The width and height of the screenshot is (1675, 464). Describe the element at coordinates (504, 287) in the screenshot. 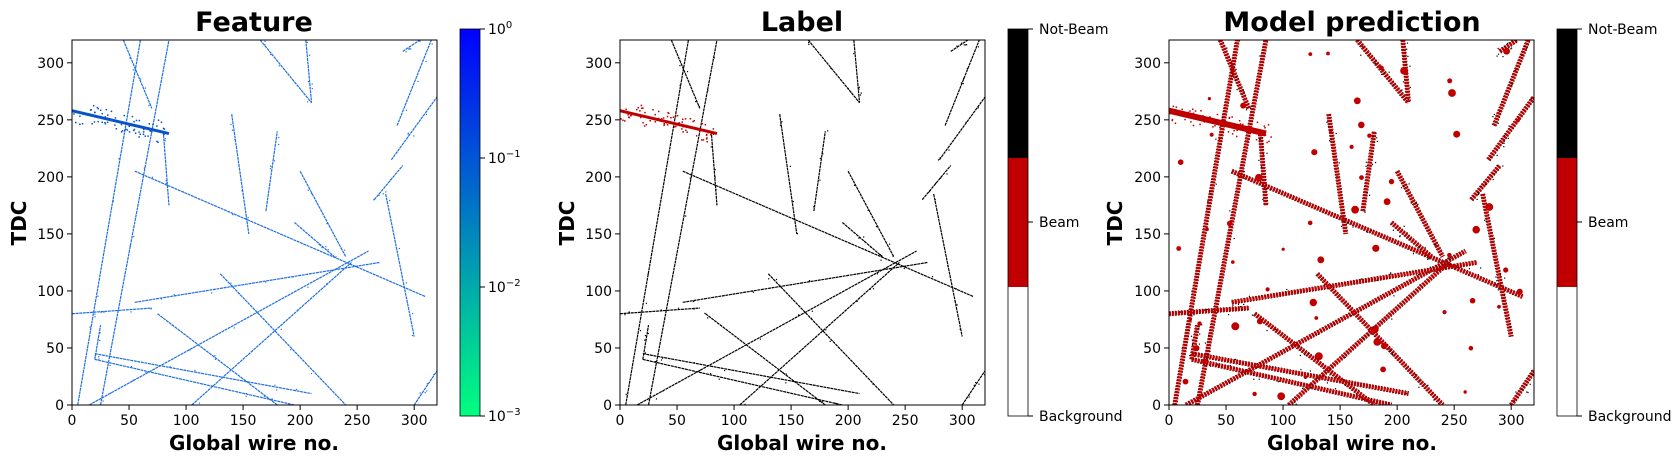

I see `svg-text: 10−2` at that location.